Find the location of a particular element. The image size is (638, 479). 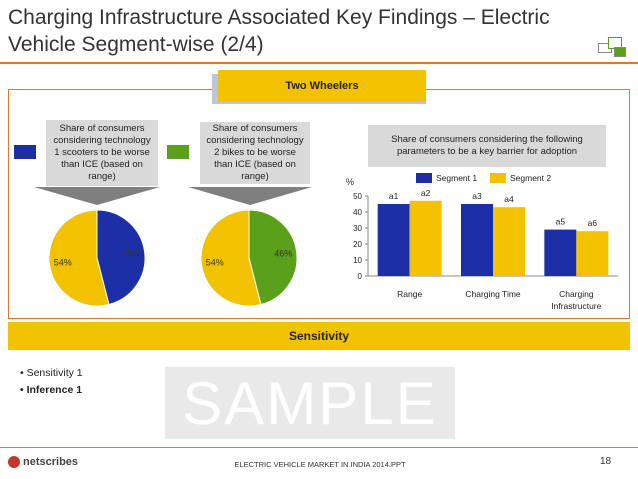

brand-logo-icon is located at coordinates (14, 462).